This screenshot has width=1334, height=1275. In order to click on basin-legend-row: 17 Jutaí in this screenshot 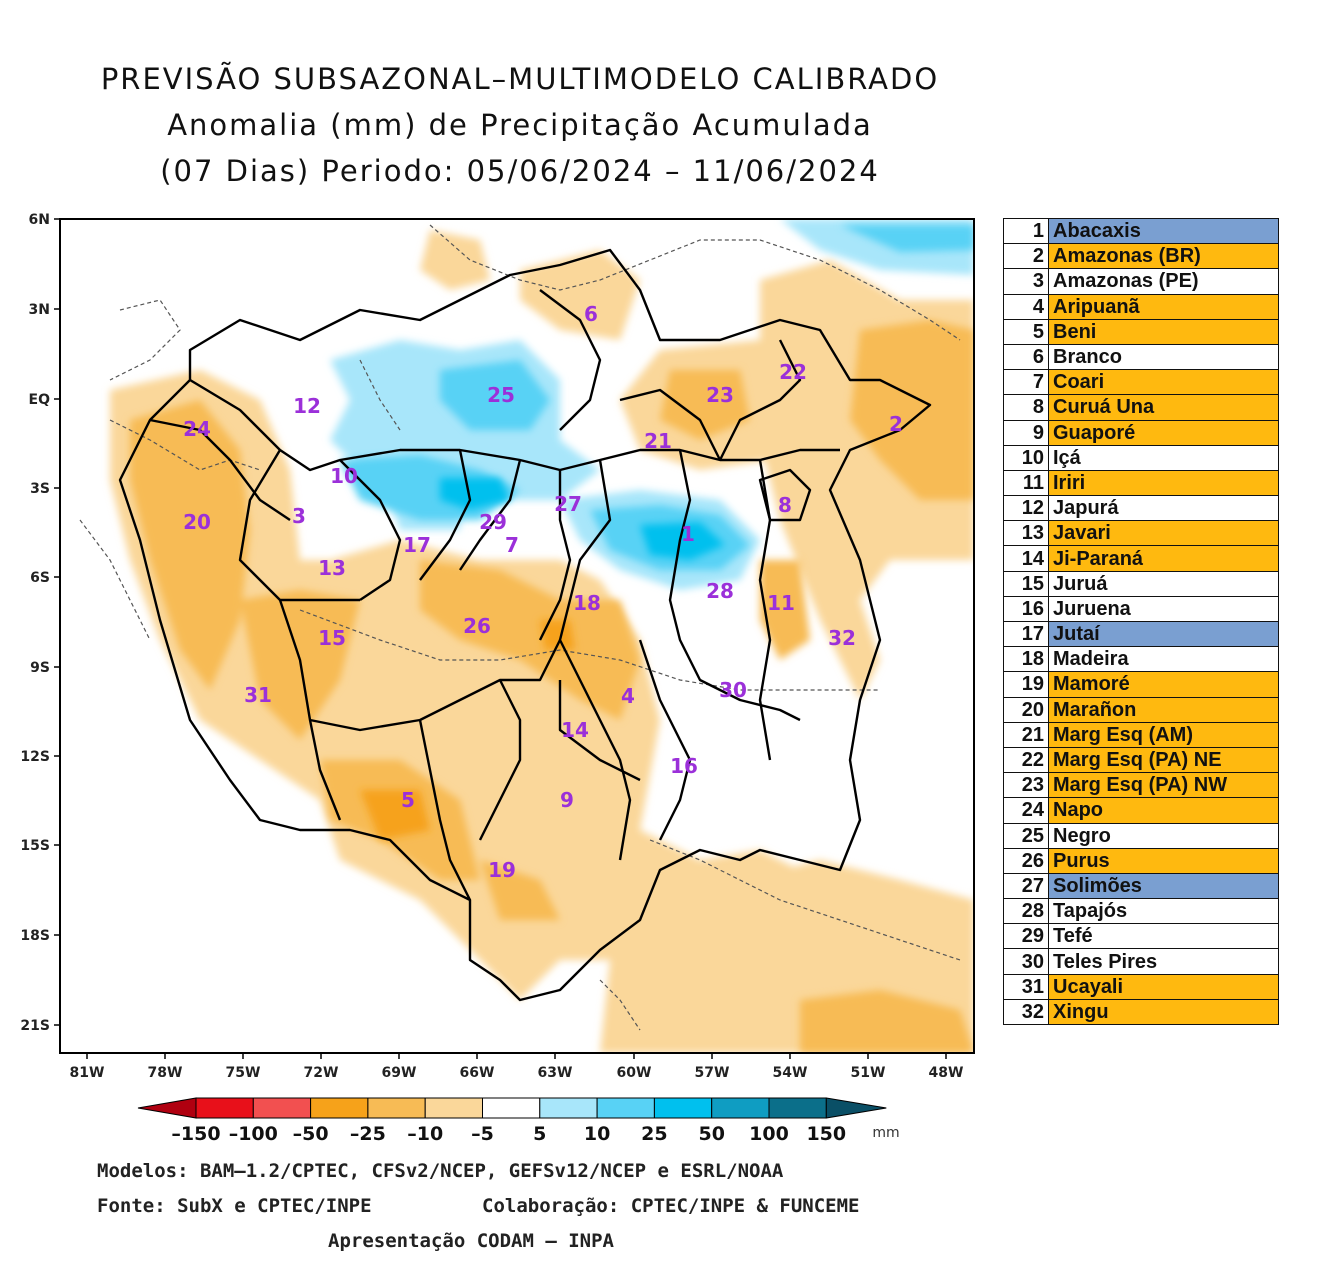, I will do `click(1141, 634)`.